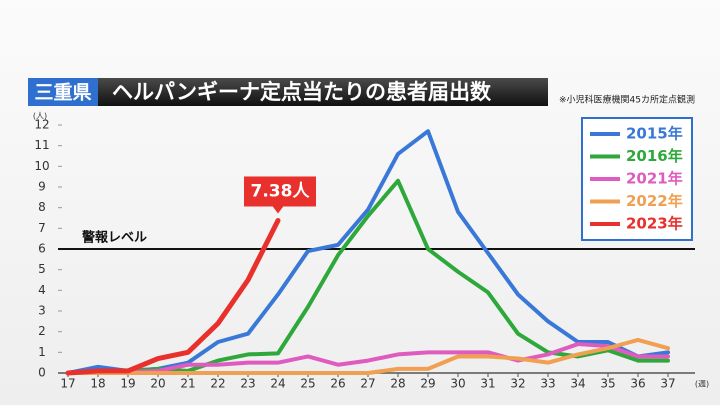  Describe the element at coordinates (487, 384) in the screenshot. I see `x-tick-label: 31` at that location.